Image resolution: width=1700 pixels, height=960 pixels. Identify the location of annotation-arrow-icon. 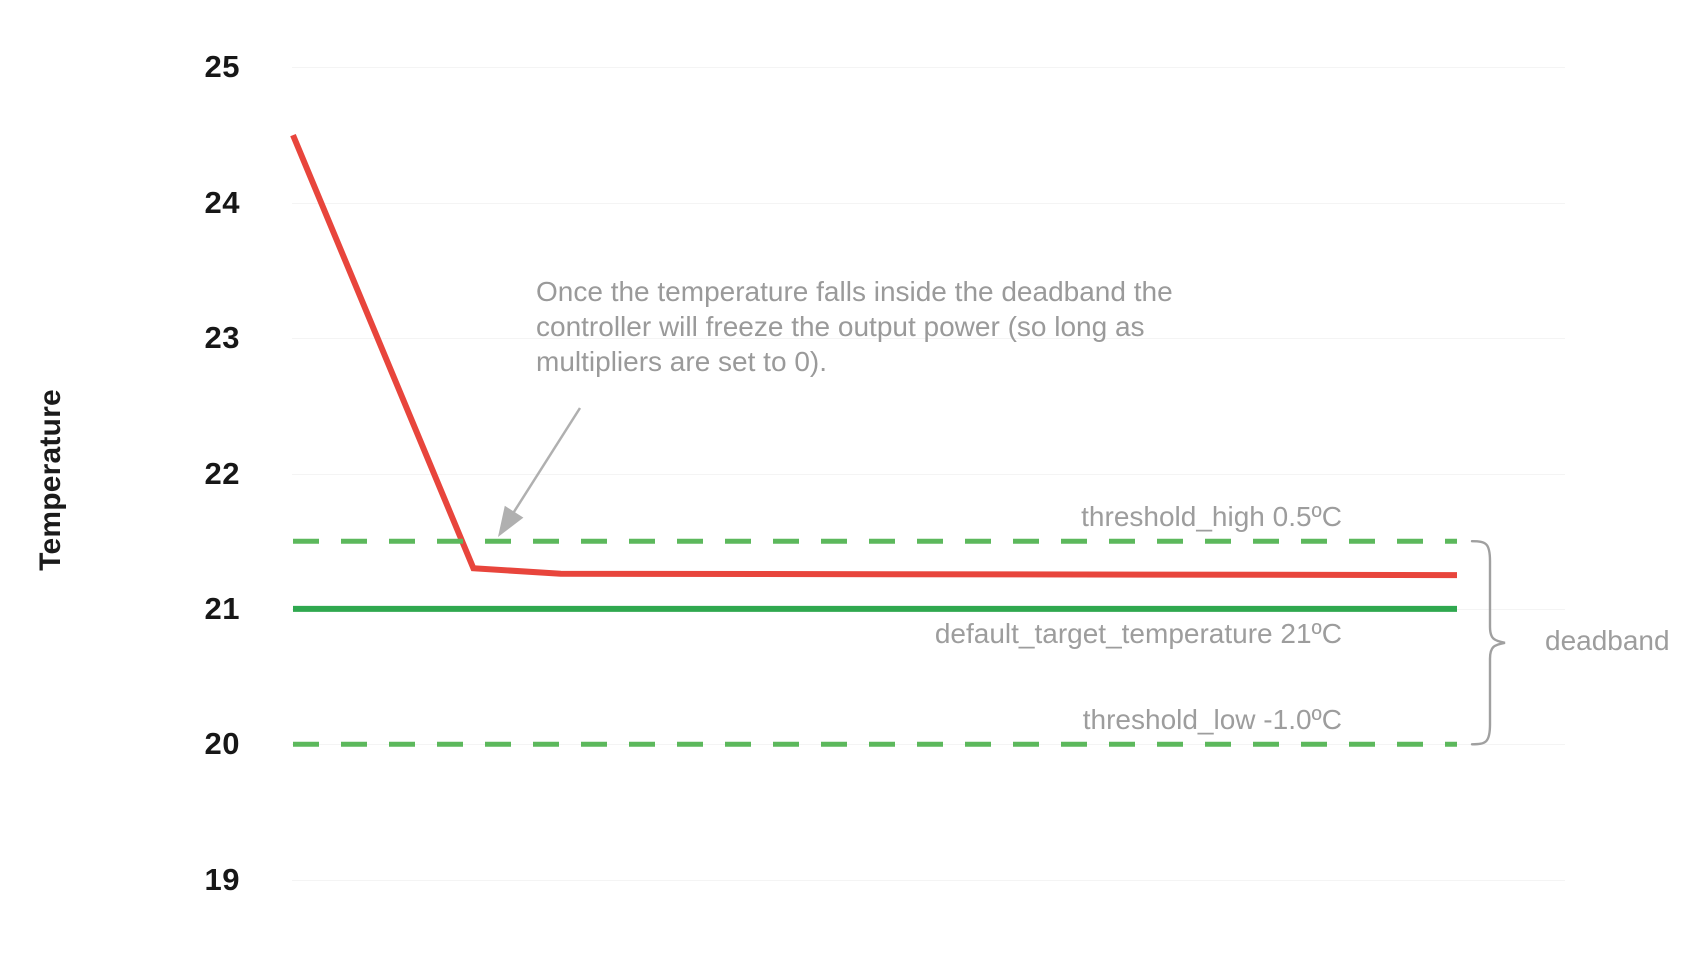
(540, 472).